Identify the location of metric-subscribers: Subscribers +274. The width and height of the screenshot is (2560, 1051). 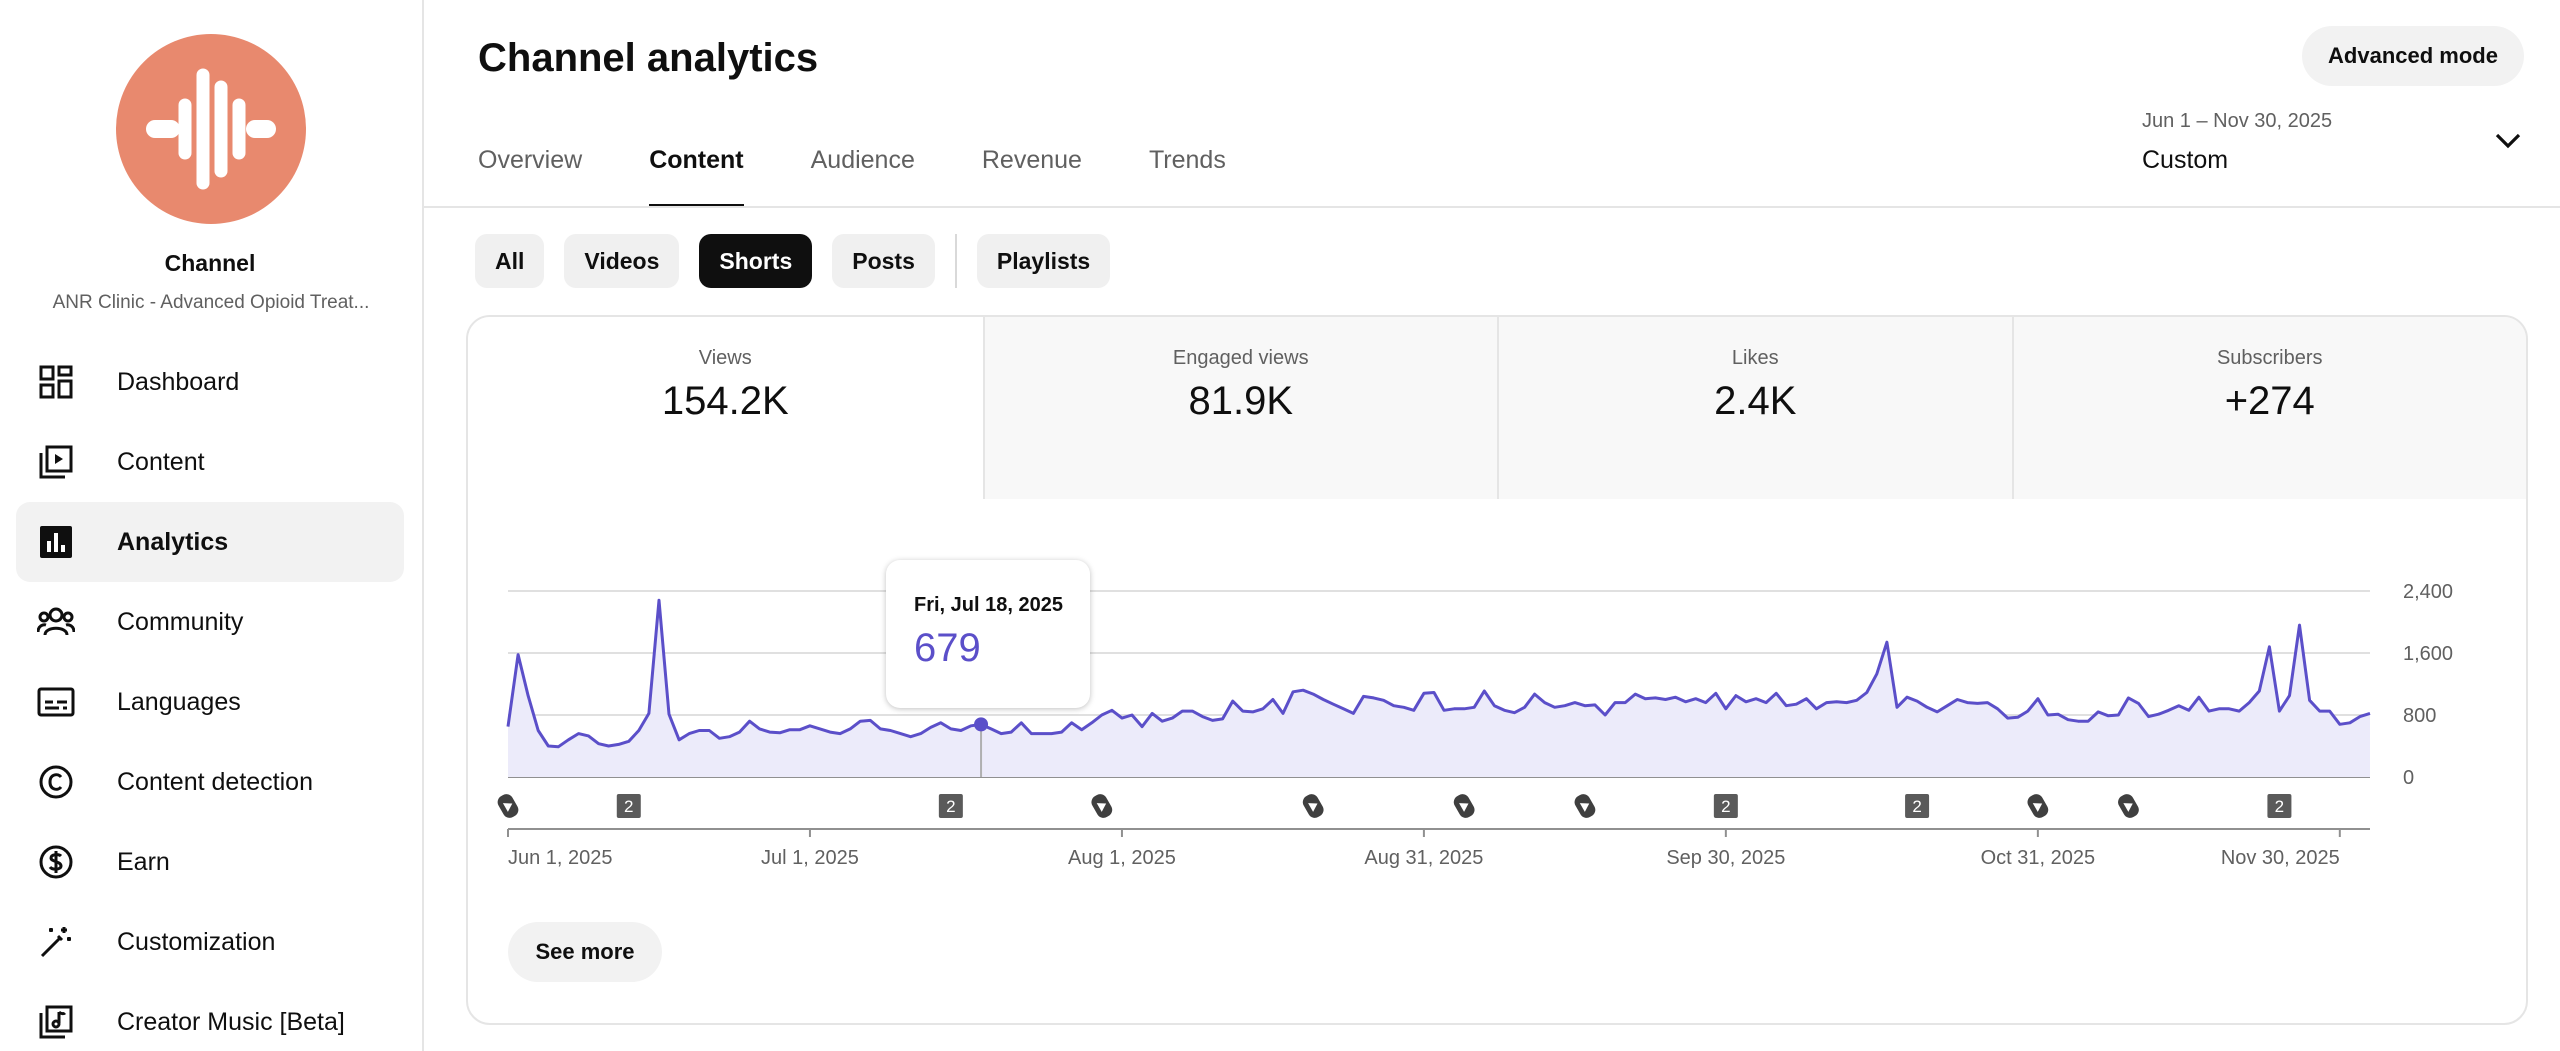
(2268, 408).